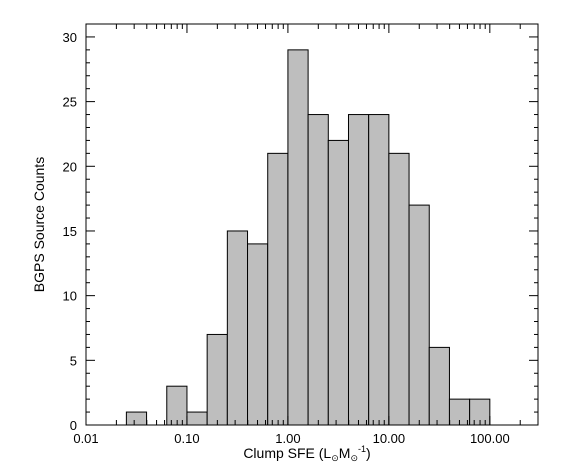 This screenshot has height=469, width=562. I want to click on y-tick-label: 15, so click(70, 231).